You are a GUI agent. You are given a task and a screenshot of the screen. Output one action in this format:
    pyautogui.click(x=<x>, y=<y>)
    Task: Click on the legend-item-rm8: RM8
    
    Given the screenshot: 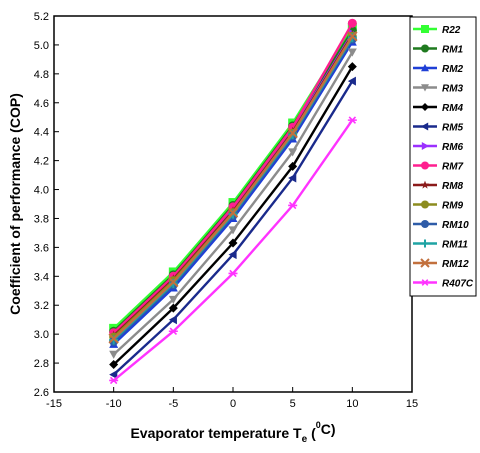 What is the action you would take?
    pyautogui.click(x=438, y=186)
    